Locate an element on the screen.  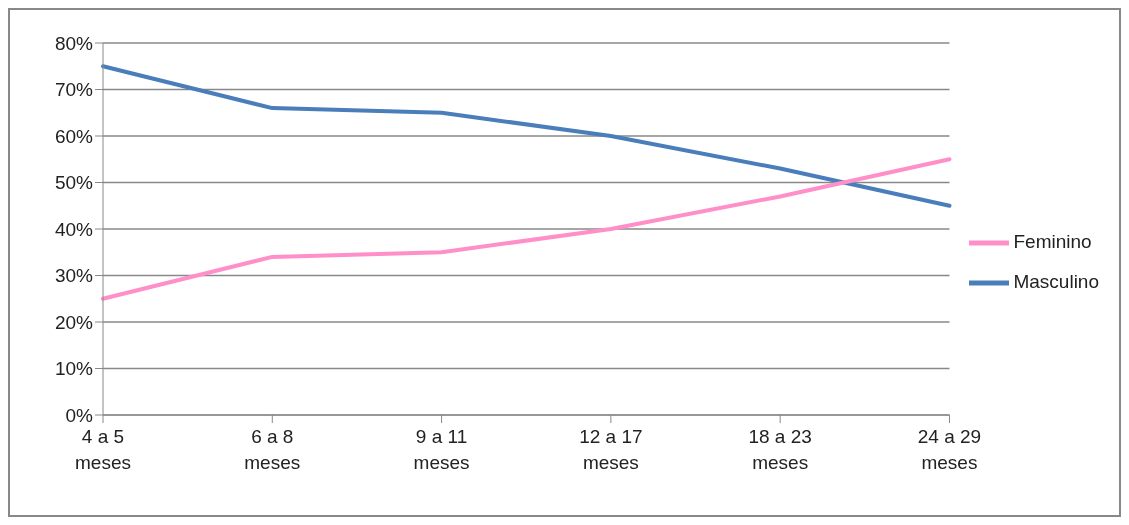
y-tick-label: 20% is located at coordinates (74, 322).